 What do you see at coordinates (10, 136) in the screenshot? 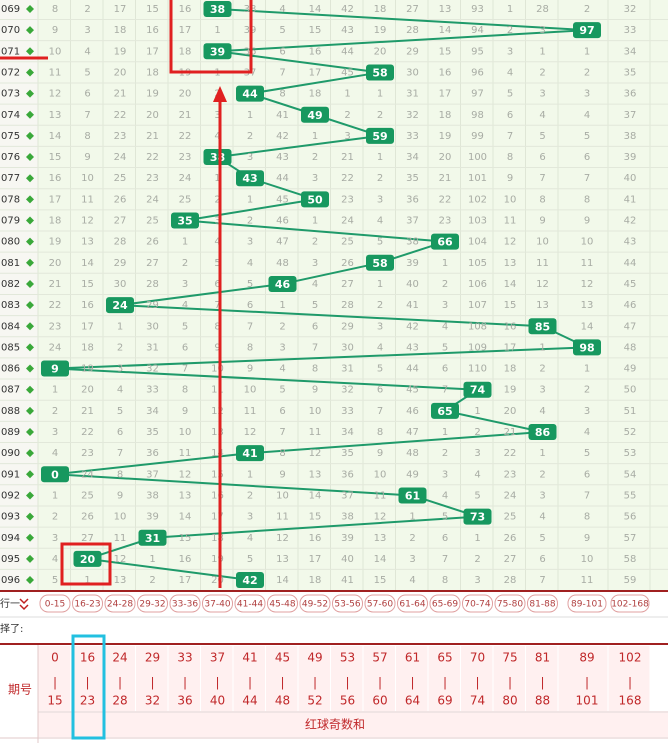
I see `period: 075` at bounding box center [10, 136].